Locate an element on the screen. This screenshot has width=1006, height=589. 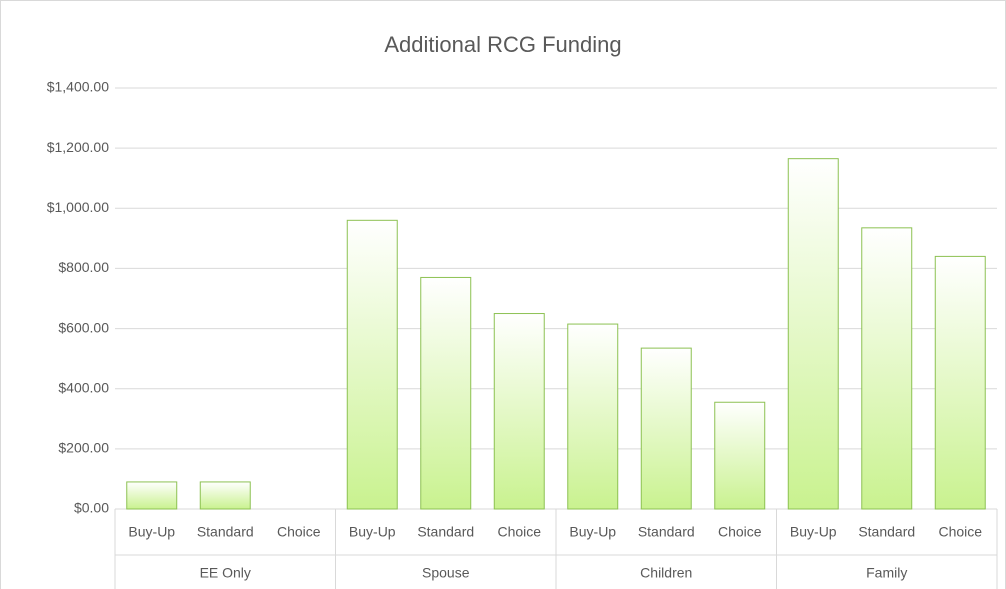
group-label: Family is located at coordinates (886, 573).